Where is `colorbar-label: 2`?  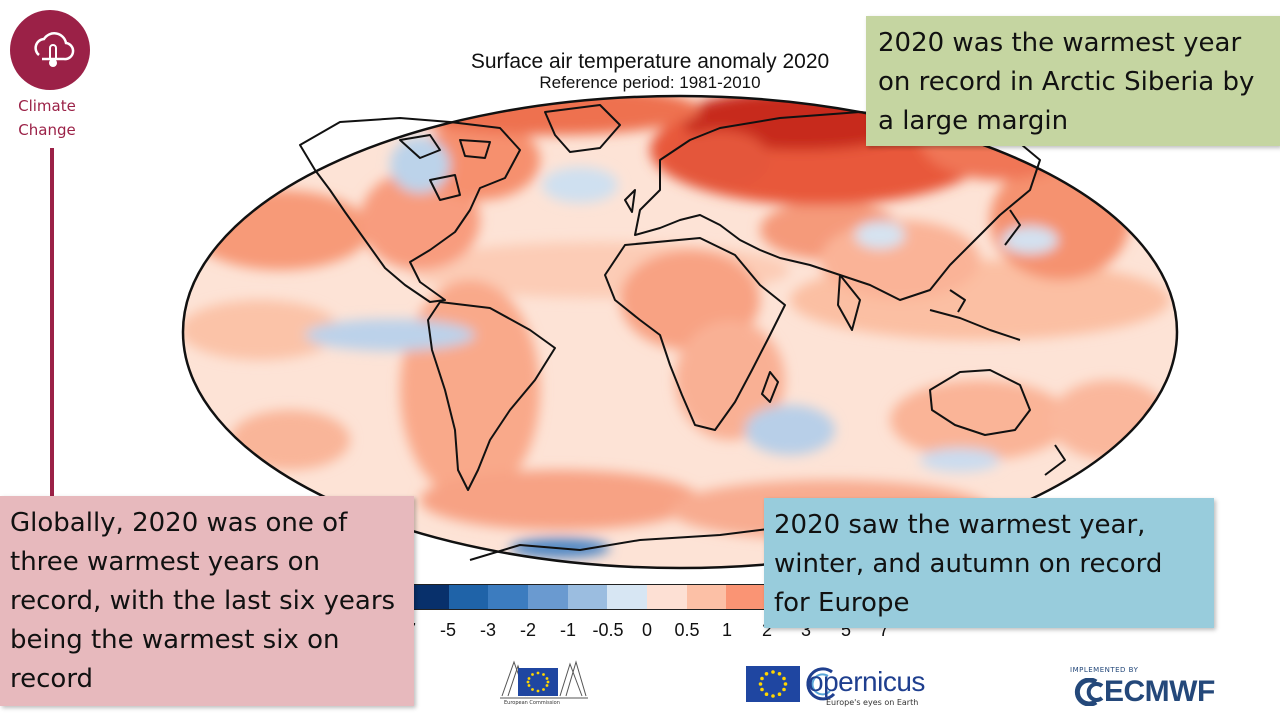 colorbar-label: 2 is located at coordinates (767, 630).